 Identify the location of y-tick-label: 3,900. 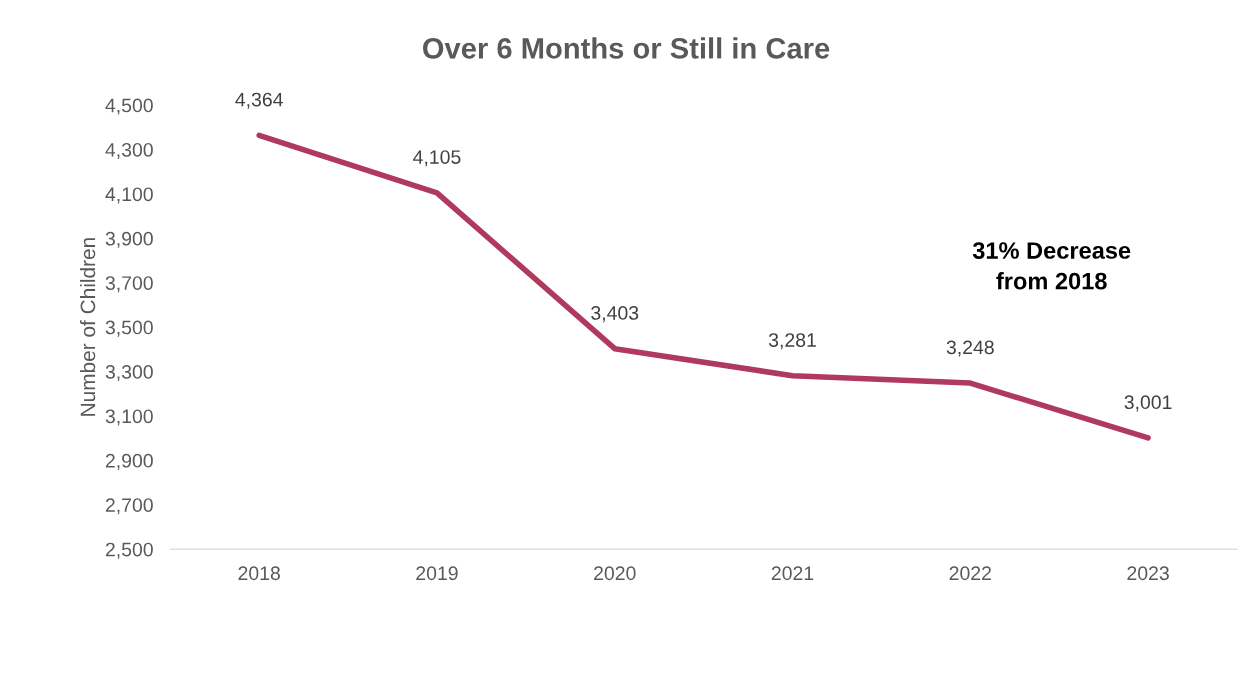
(129, 239).